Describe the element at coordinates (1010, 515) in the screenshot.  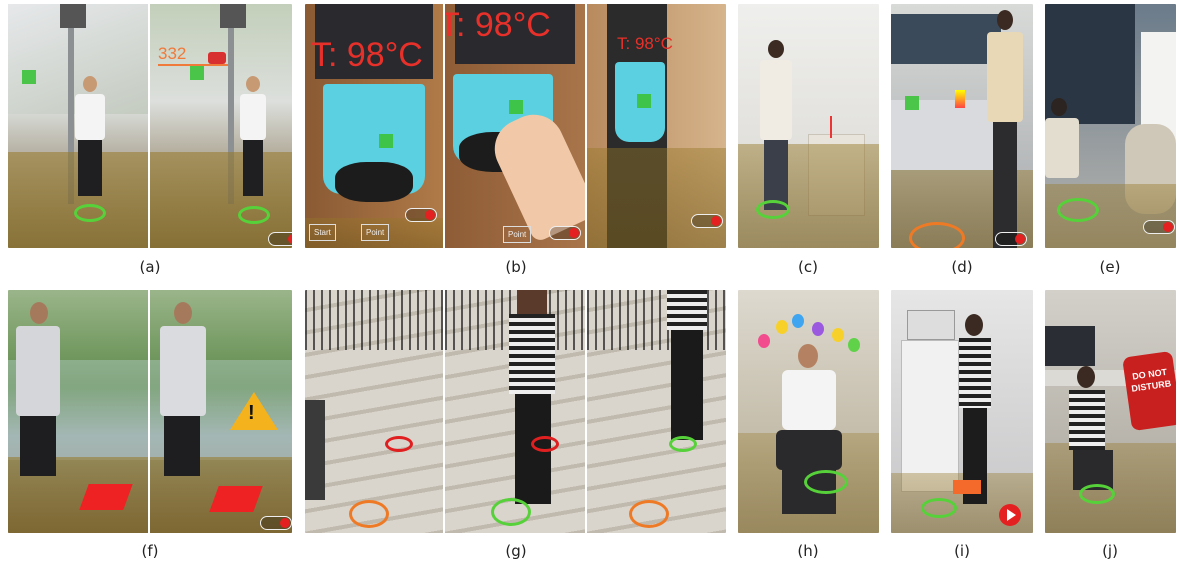
I see `play-icon` at that location.